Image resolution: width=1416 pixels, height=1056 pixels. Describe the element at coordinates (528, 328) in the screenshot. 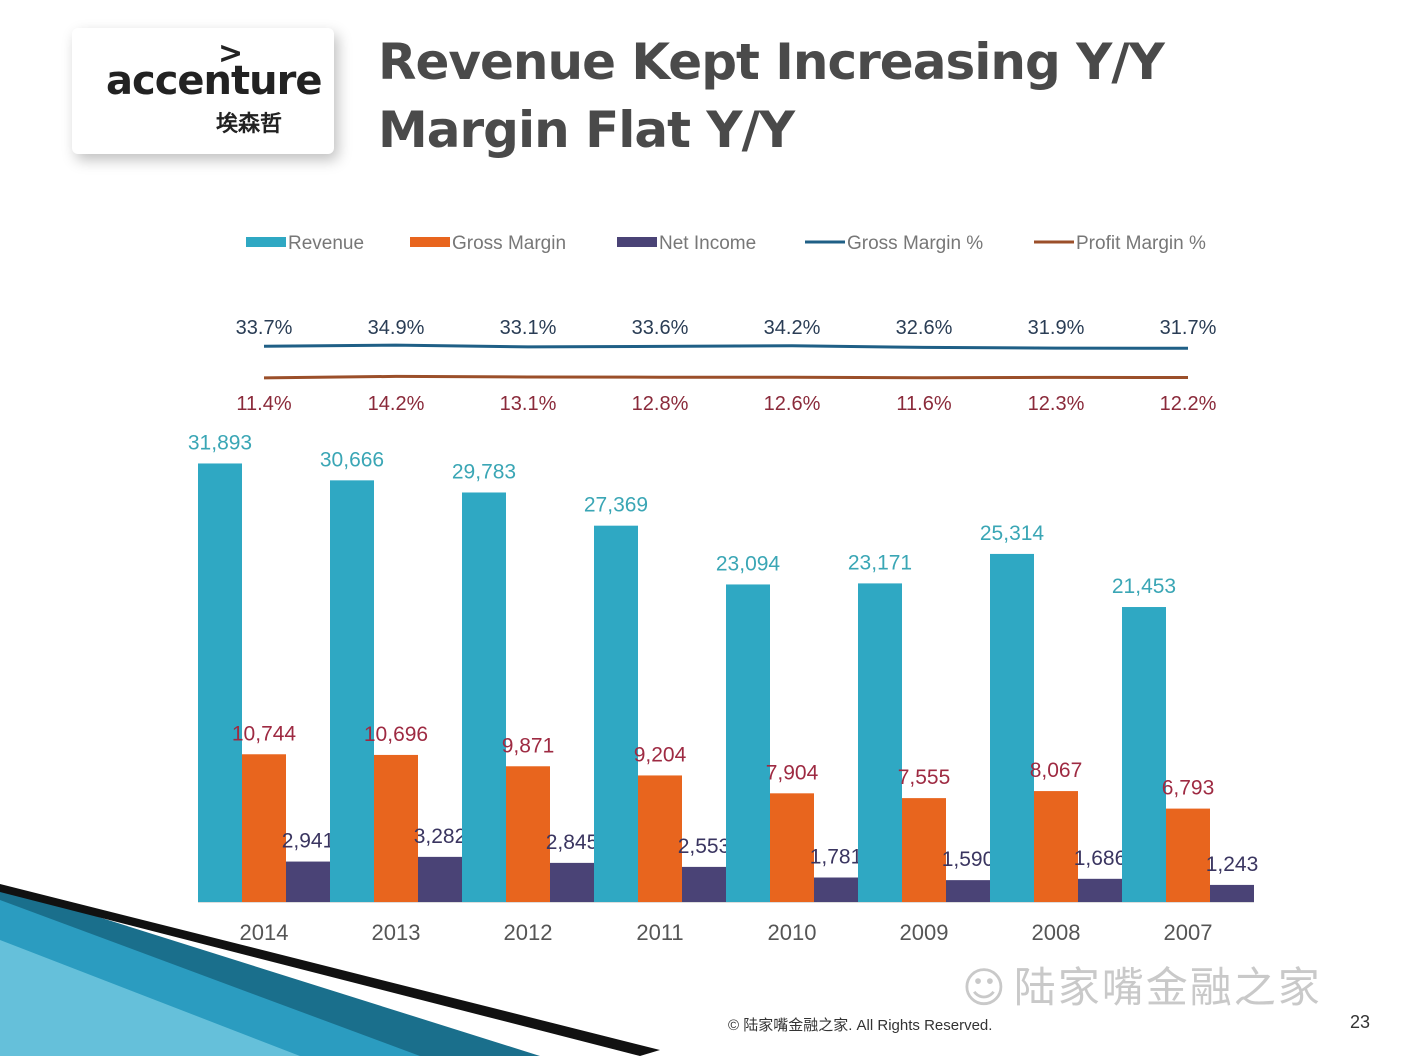

I see `data-label-gross-margin-pct-2012: 33.1%` at that location.